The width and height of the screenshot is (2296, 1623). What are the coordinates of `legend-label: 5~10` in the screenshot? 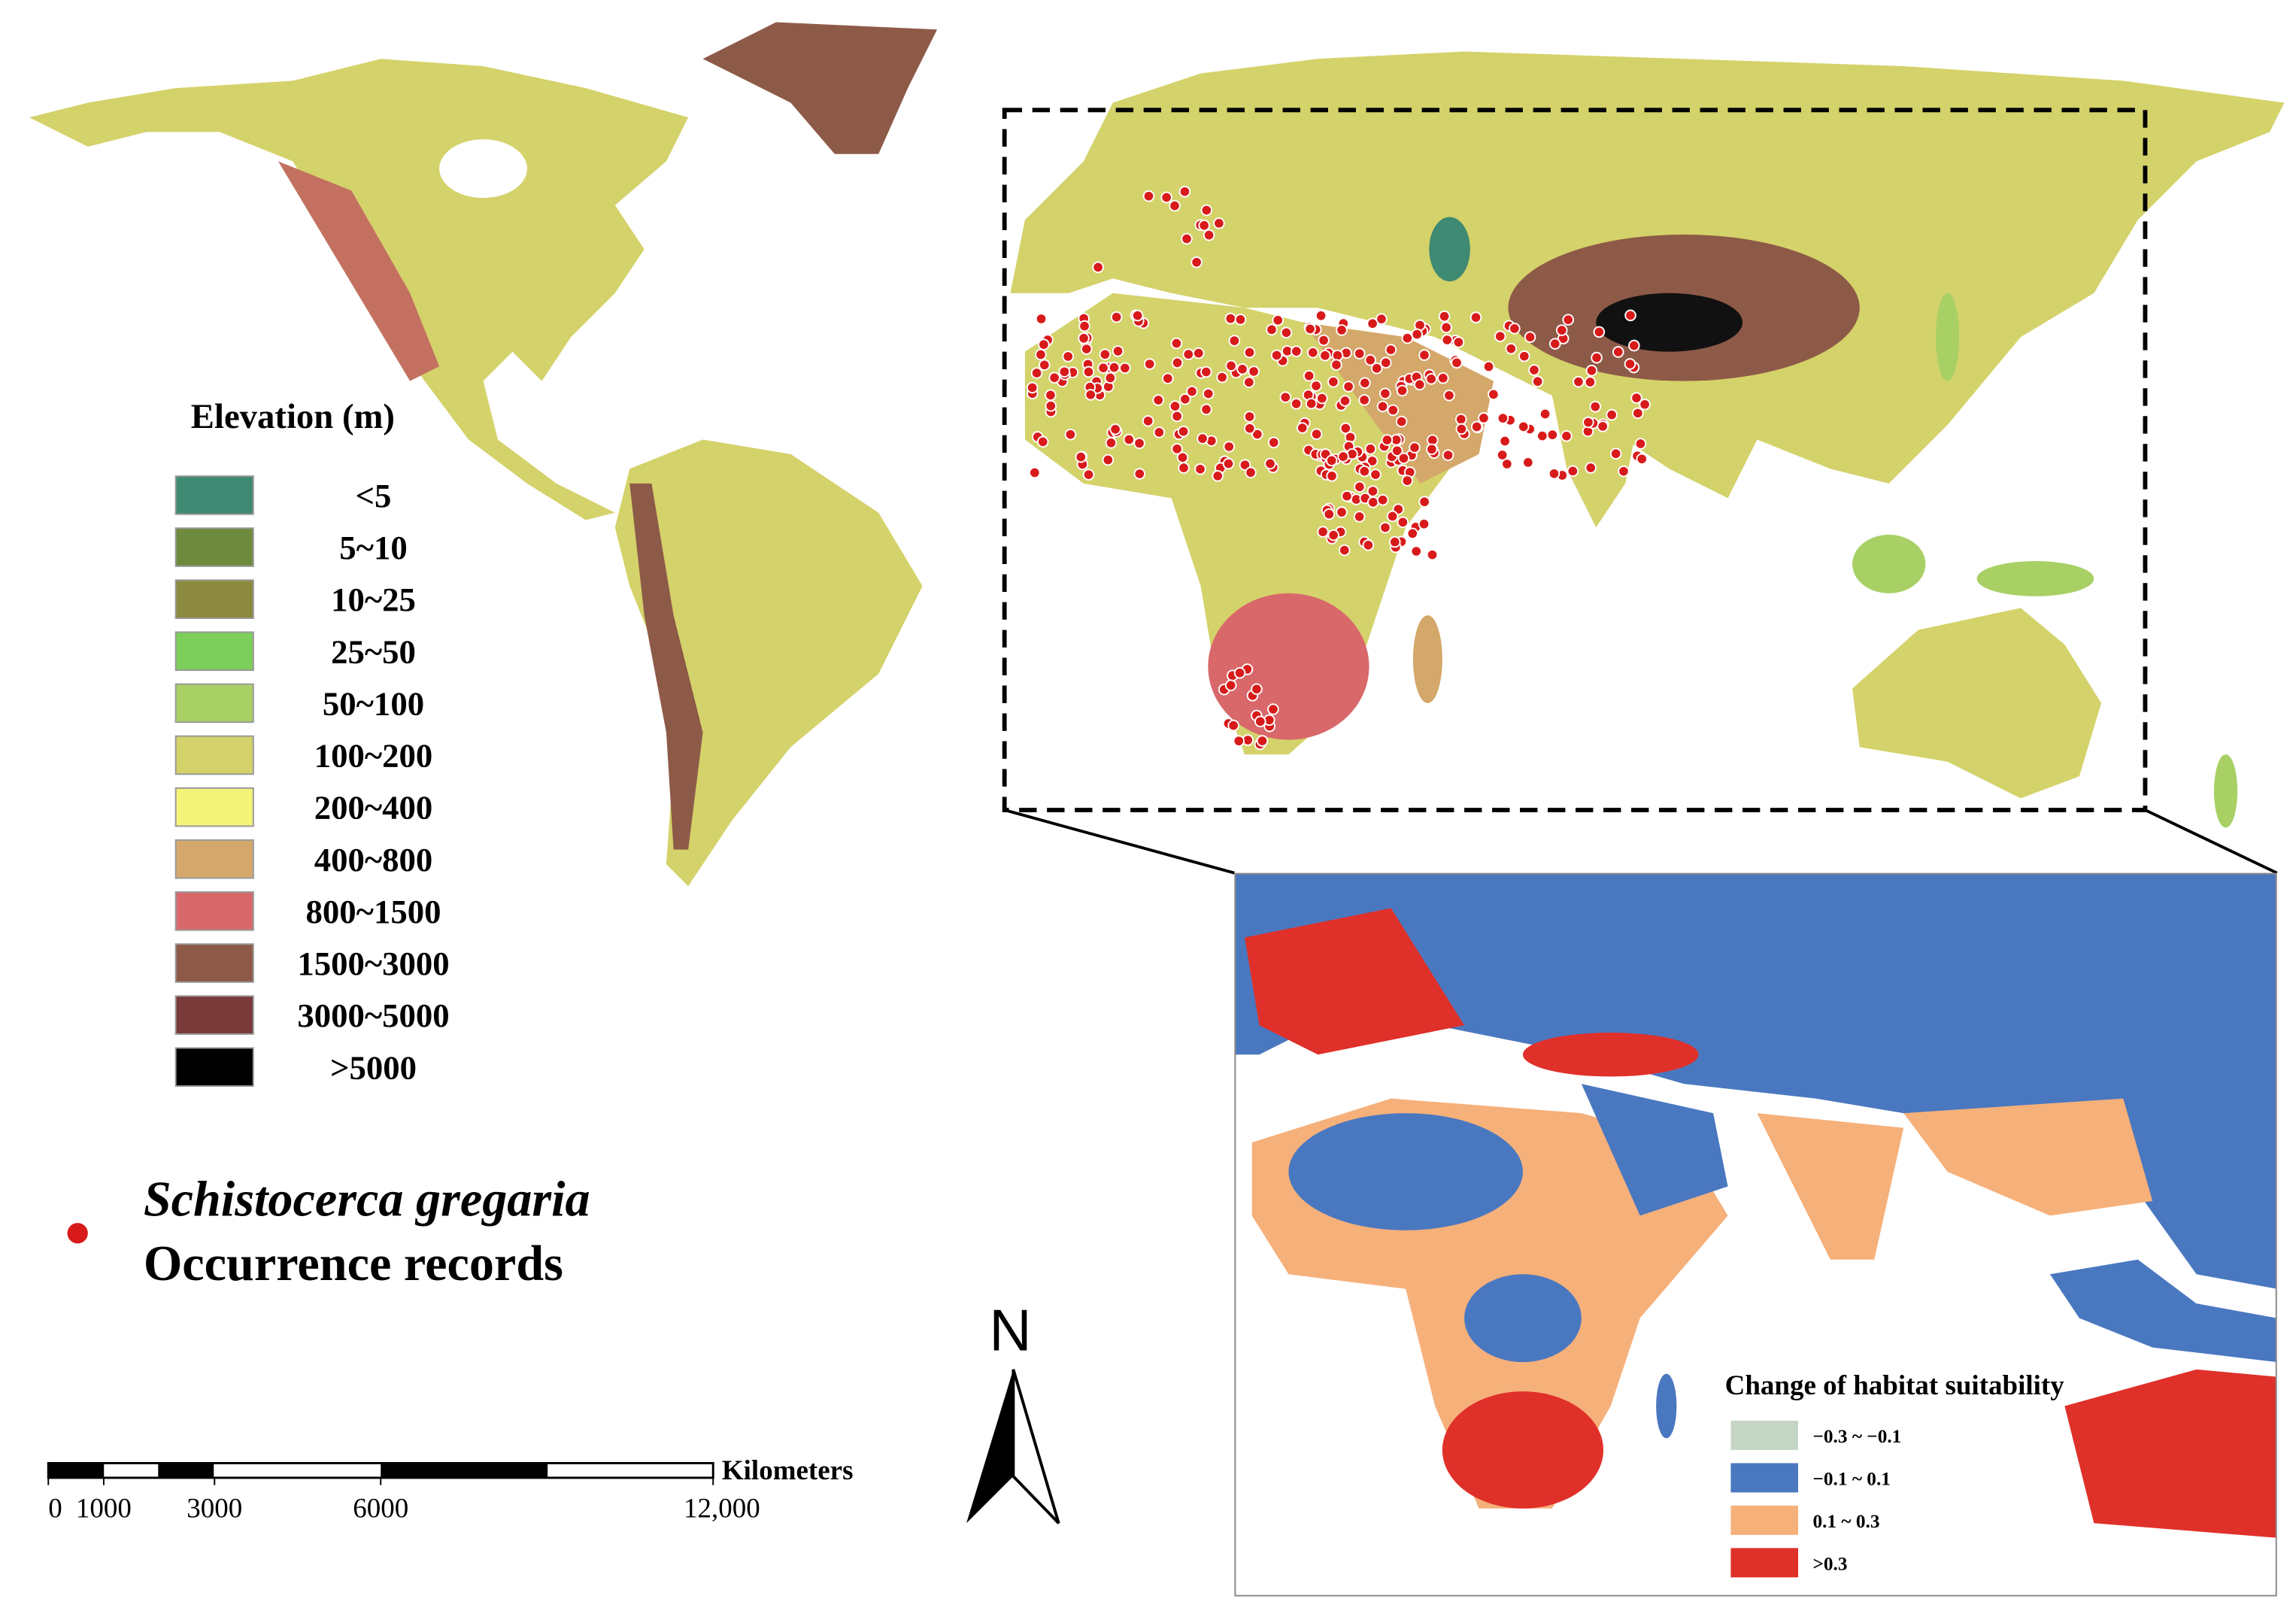 It's located at (373, 547).